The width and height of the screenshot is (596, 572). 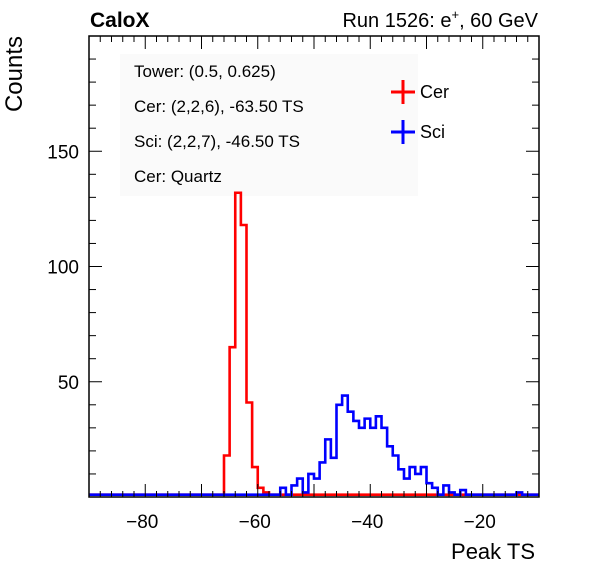 I want to click on run-info-suffix: , 60 GeV, so click(x=499, y=21).